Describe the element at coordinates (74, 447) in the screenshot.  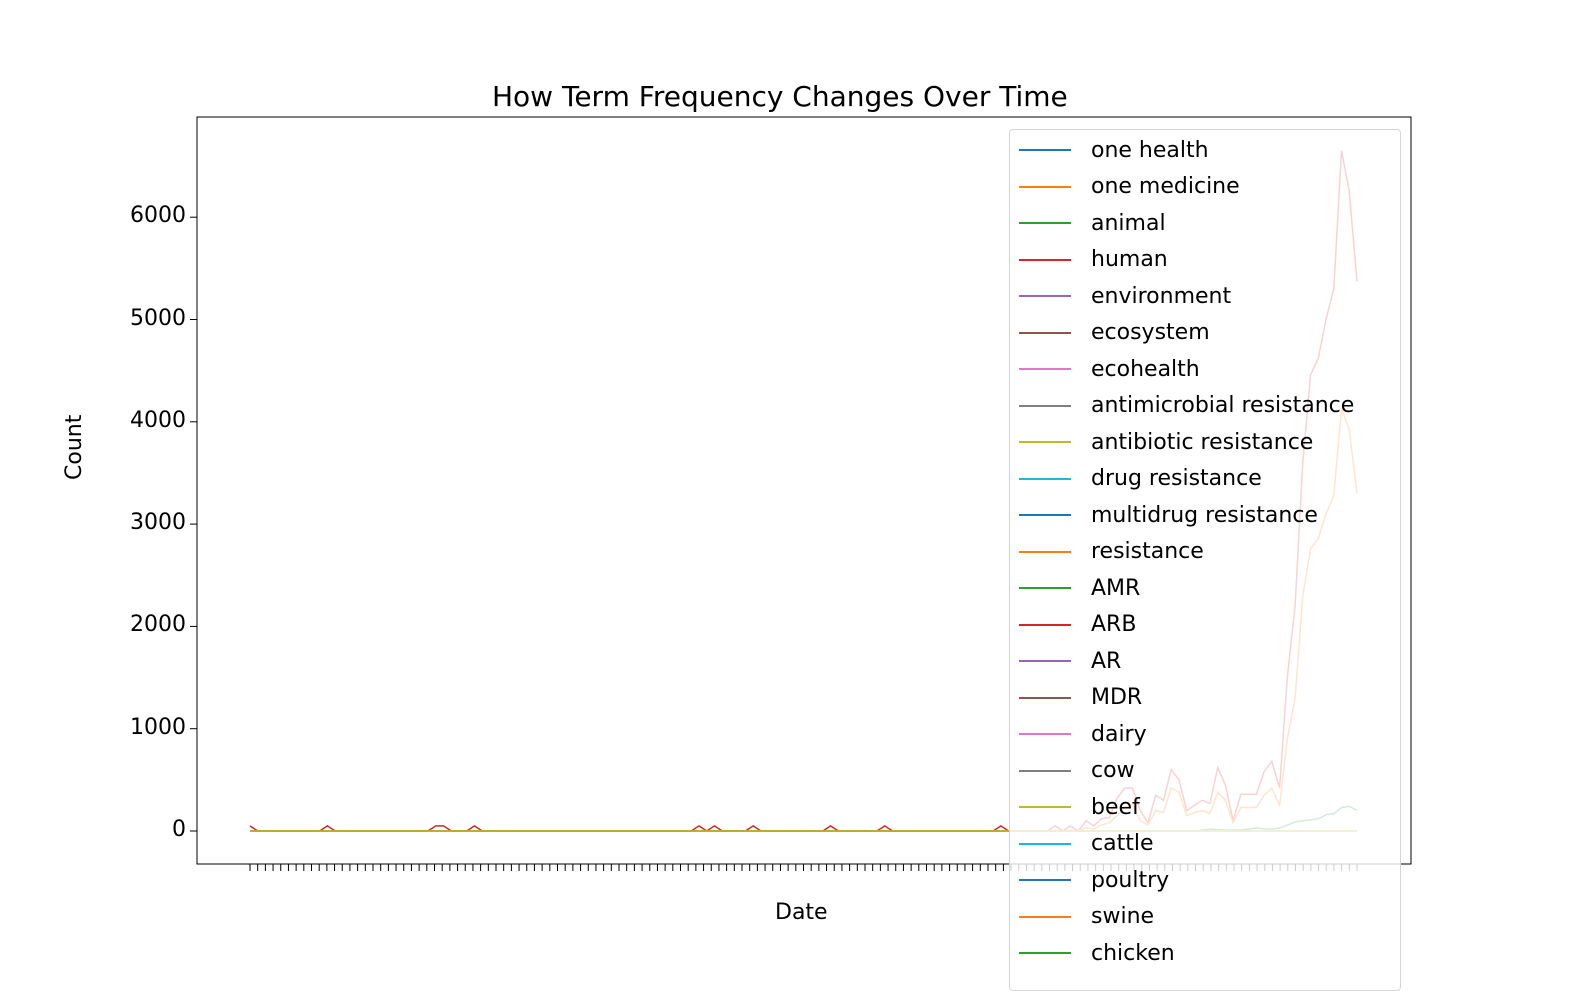
I see `y-axis-label: Count` at that location.